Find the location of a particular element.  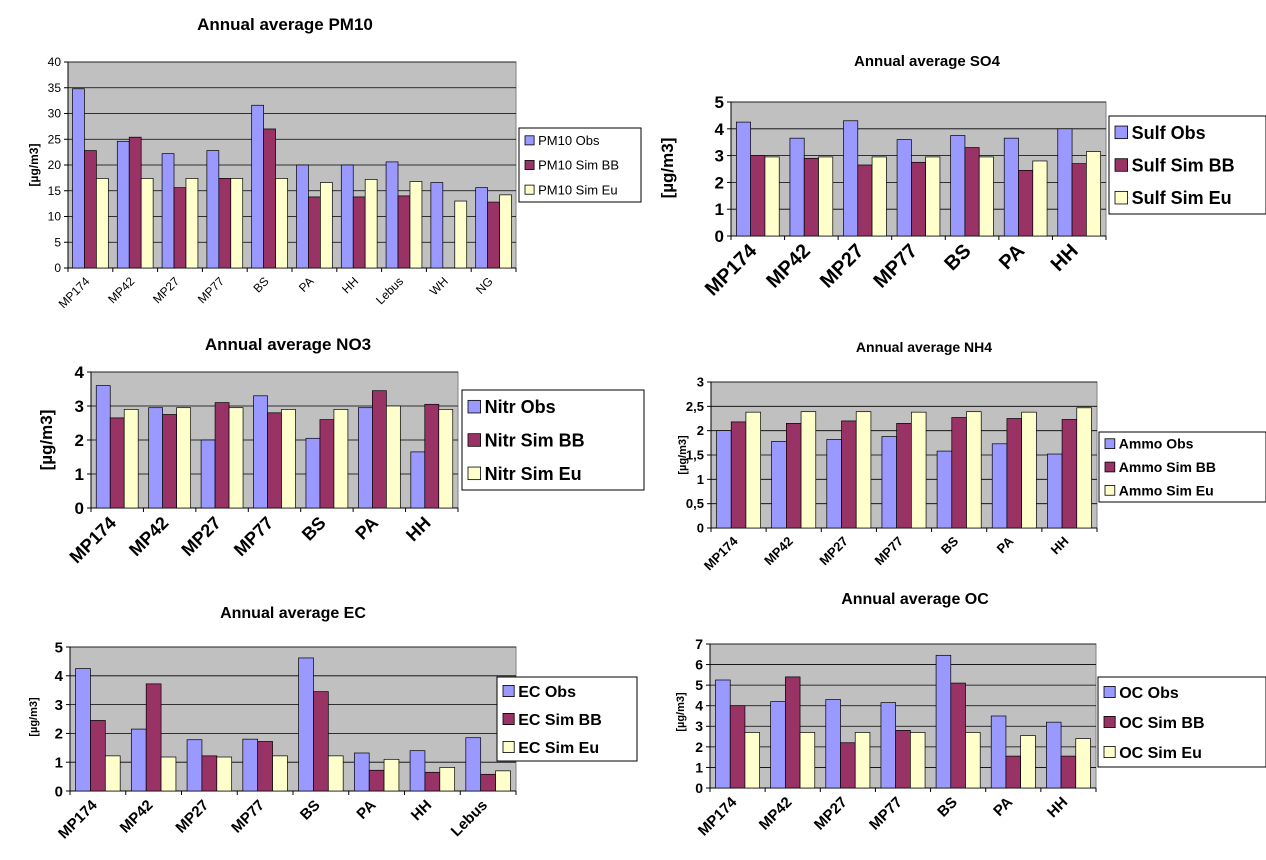

bar-oc-obs is located at coordinates (943, 721).